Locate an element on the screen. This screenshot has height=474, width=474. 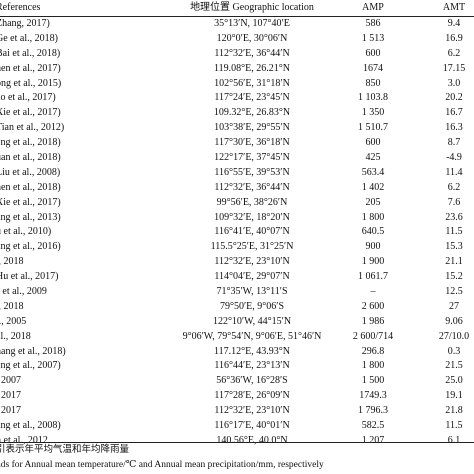
cell-amt: 27/10.0 is located at coordinates (454, 336).